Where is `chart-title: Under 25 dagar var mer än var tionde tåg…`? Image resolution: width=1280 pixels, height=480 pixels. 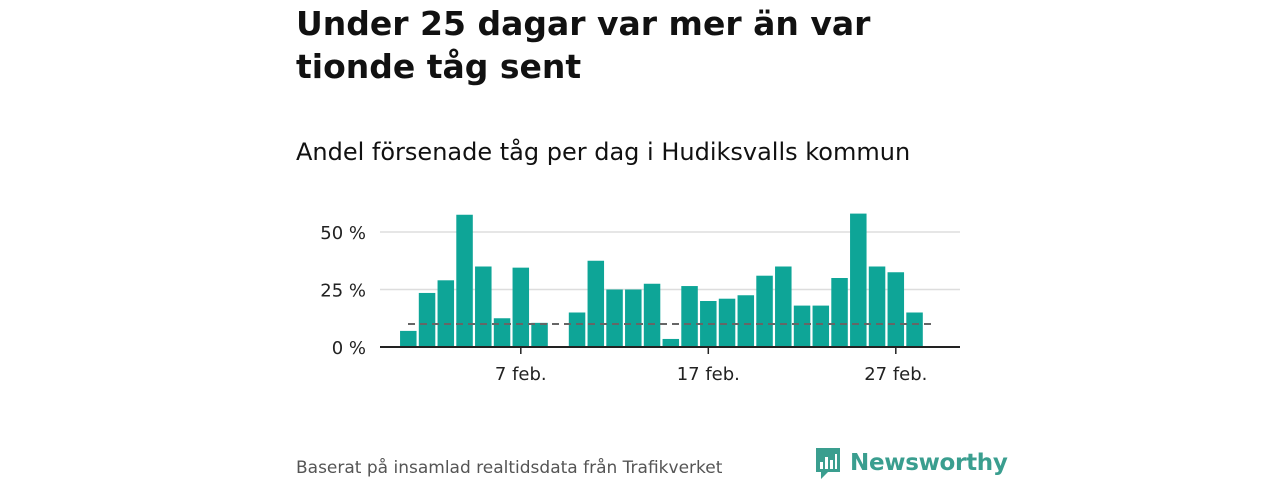
chart-title: Under 25 dagar var mer än var tionde tåg… is located at coordinates (583, 45).